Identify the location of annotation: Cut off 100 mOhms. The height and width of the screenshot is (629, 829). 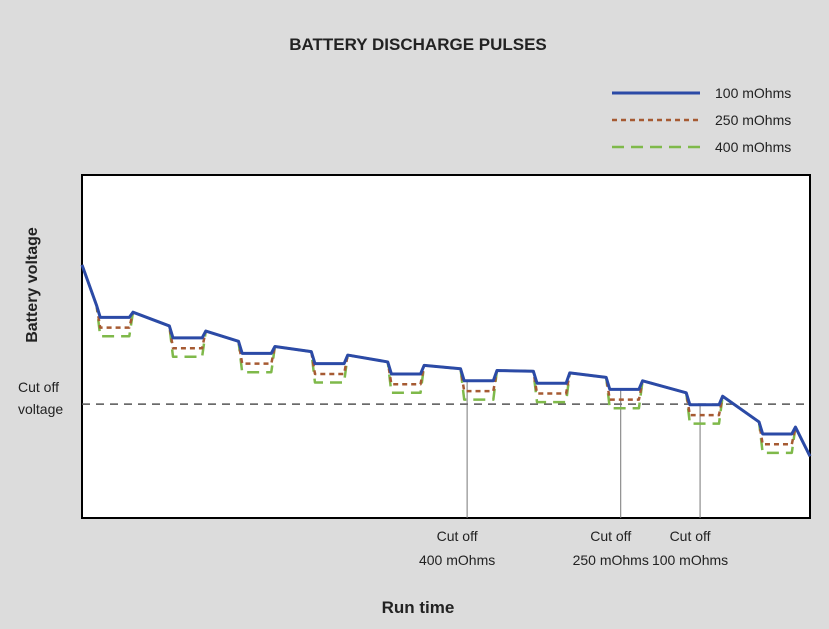
(690, 548).